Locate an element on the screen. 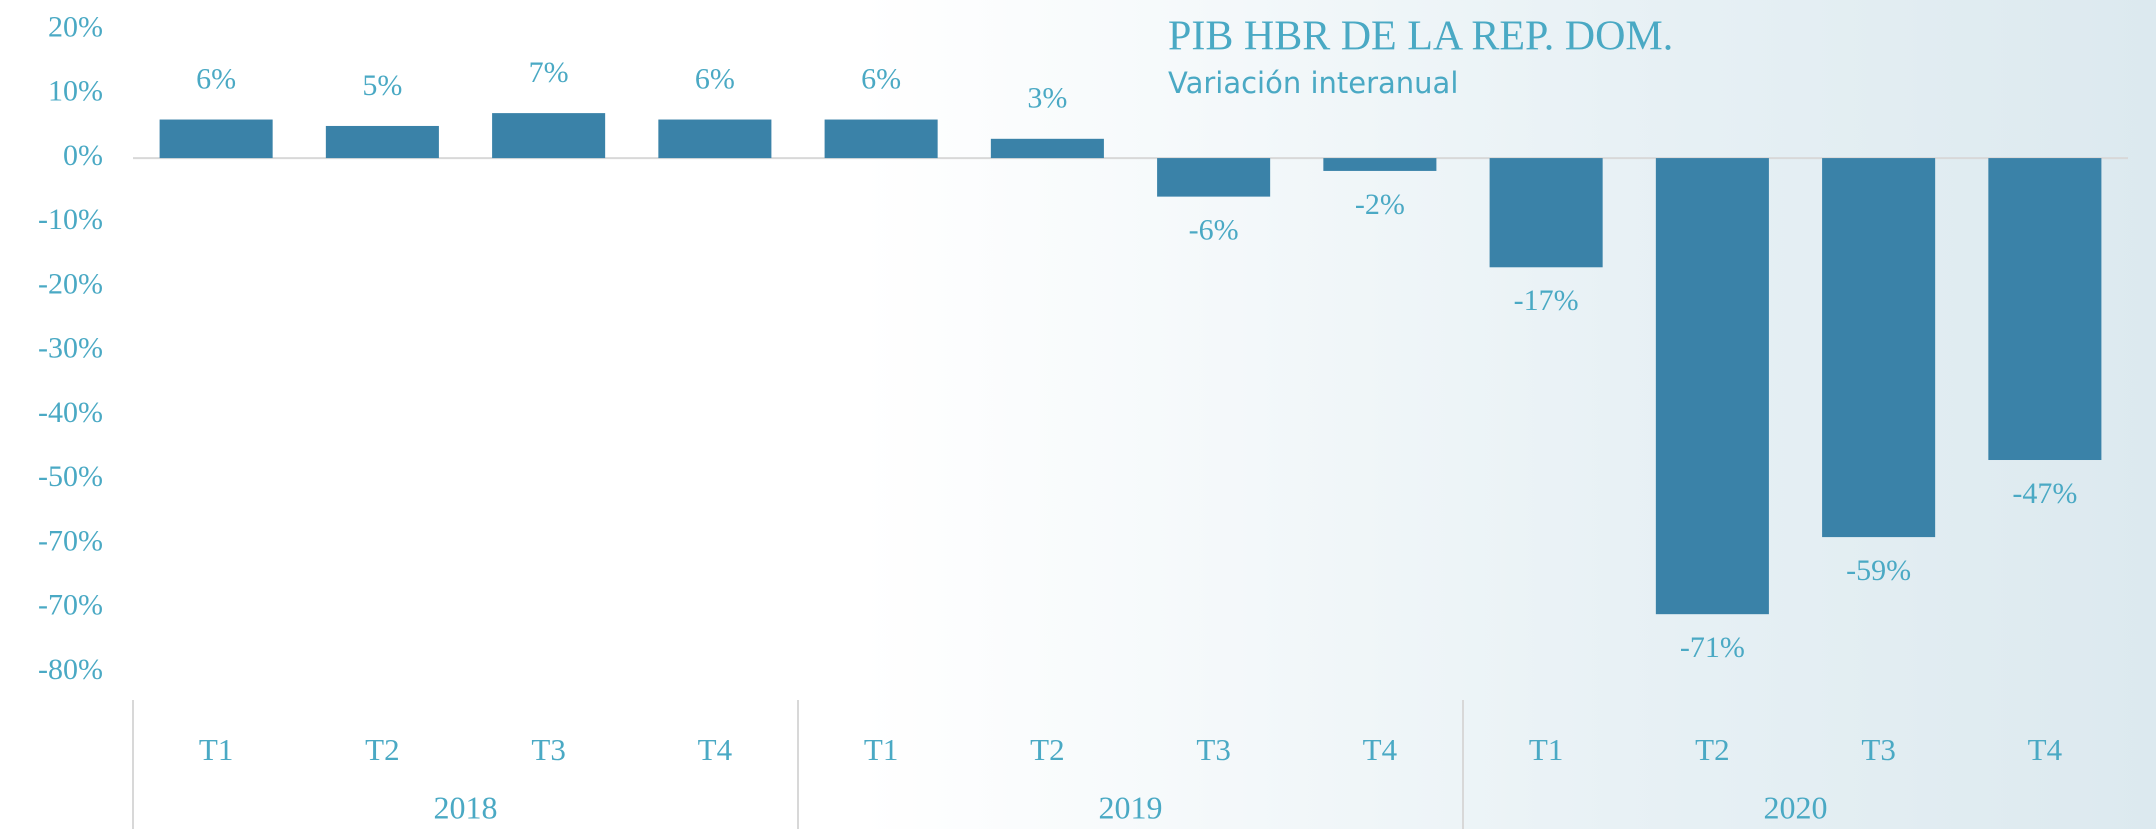 The image size is (2156, 829). data-label: -17% is located at coordinates (1546, 300).